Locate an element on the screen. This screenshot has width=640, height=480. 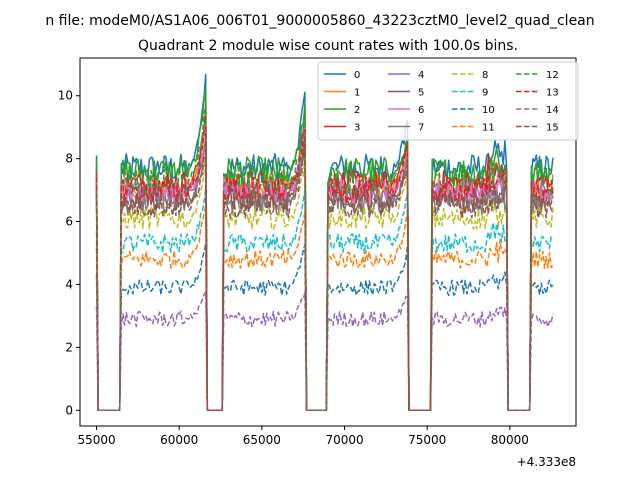
legend-label-1: 1 is located at coordinates (357, 93).